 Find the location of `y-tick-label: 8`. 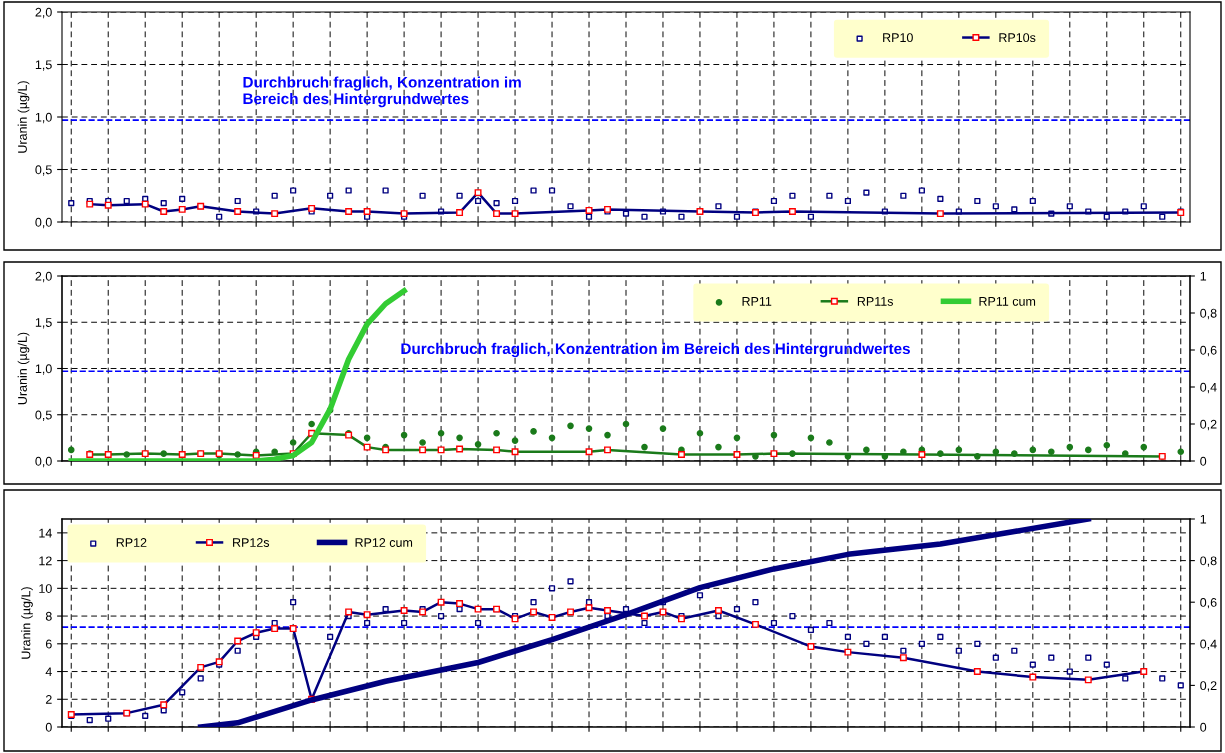

y-tick-label: 8 is located at coordinates (48, 616).